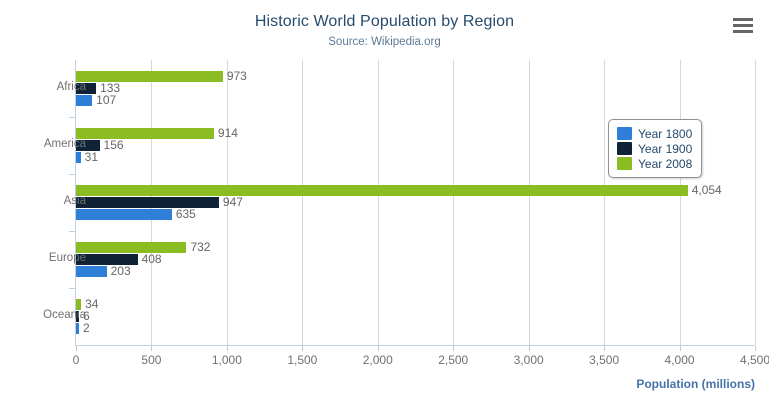 The image size is (769, 416). I want to click on bar-value-label: 6, so click(86, 316).